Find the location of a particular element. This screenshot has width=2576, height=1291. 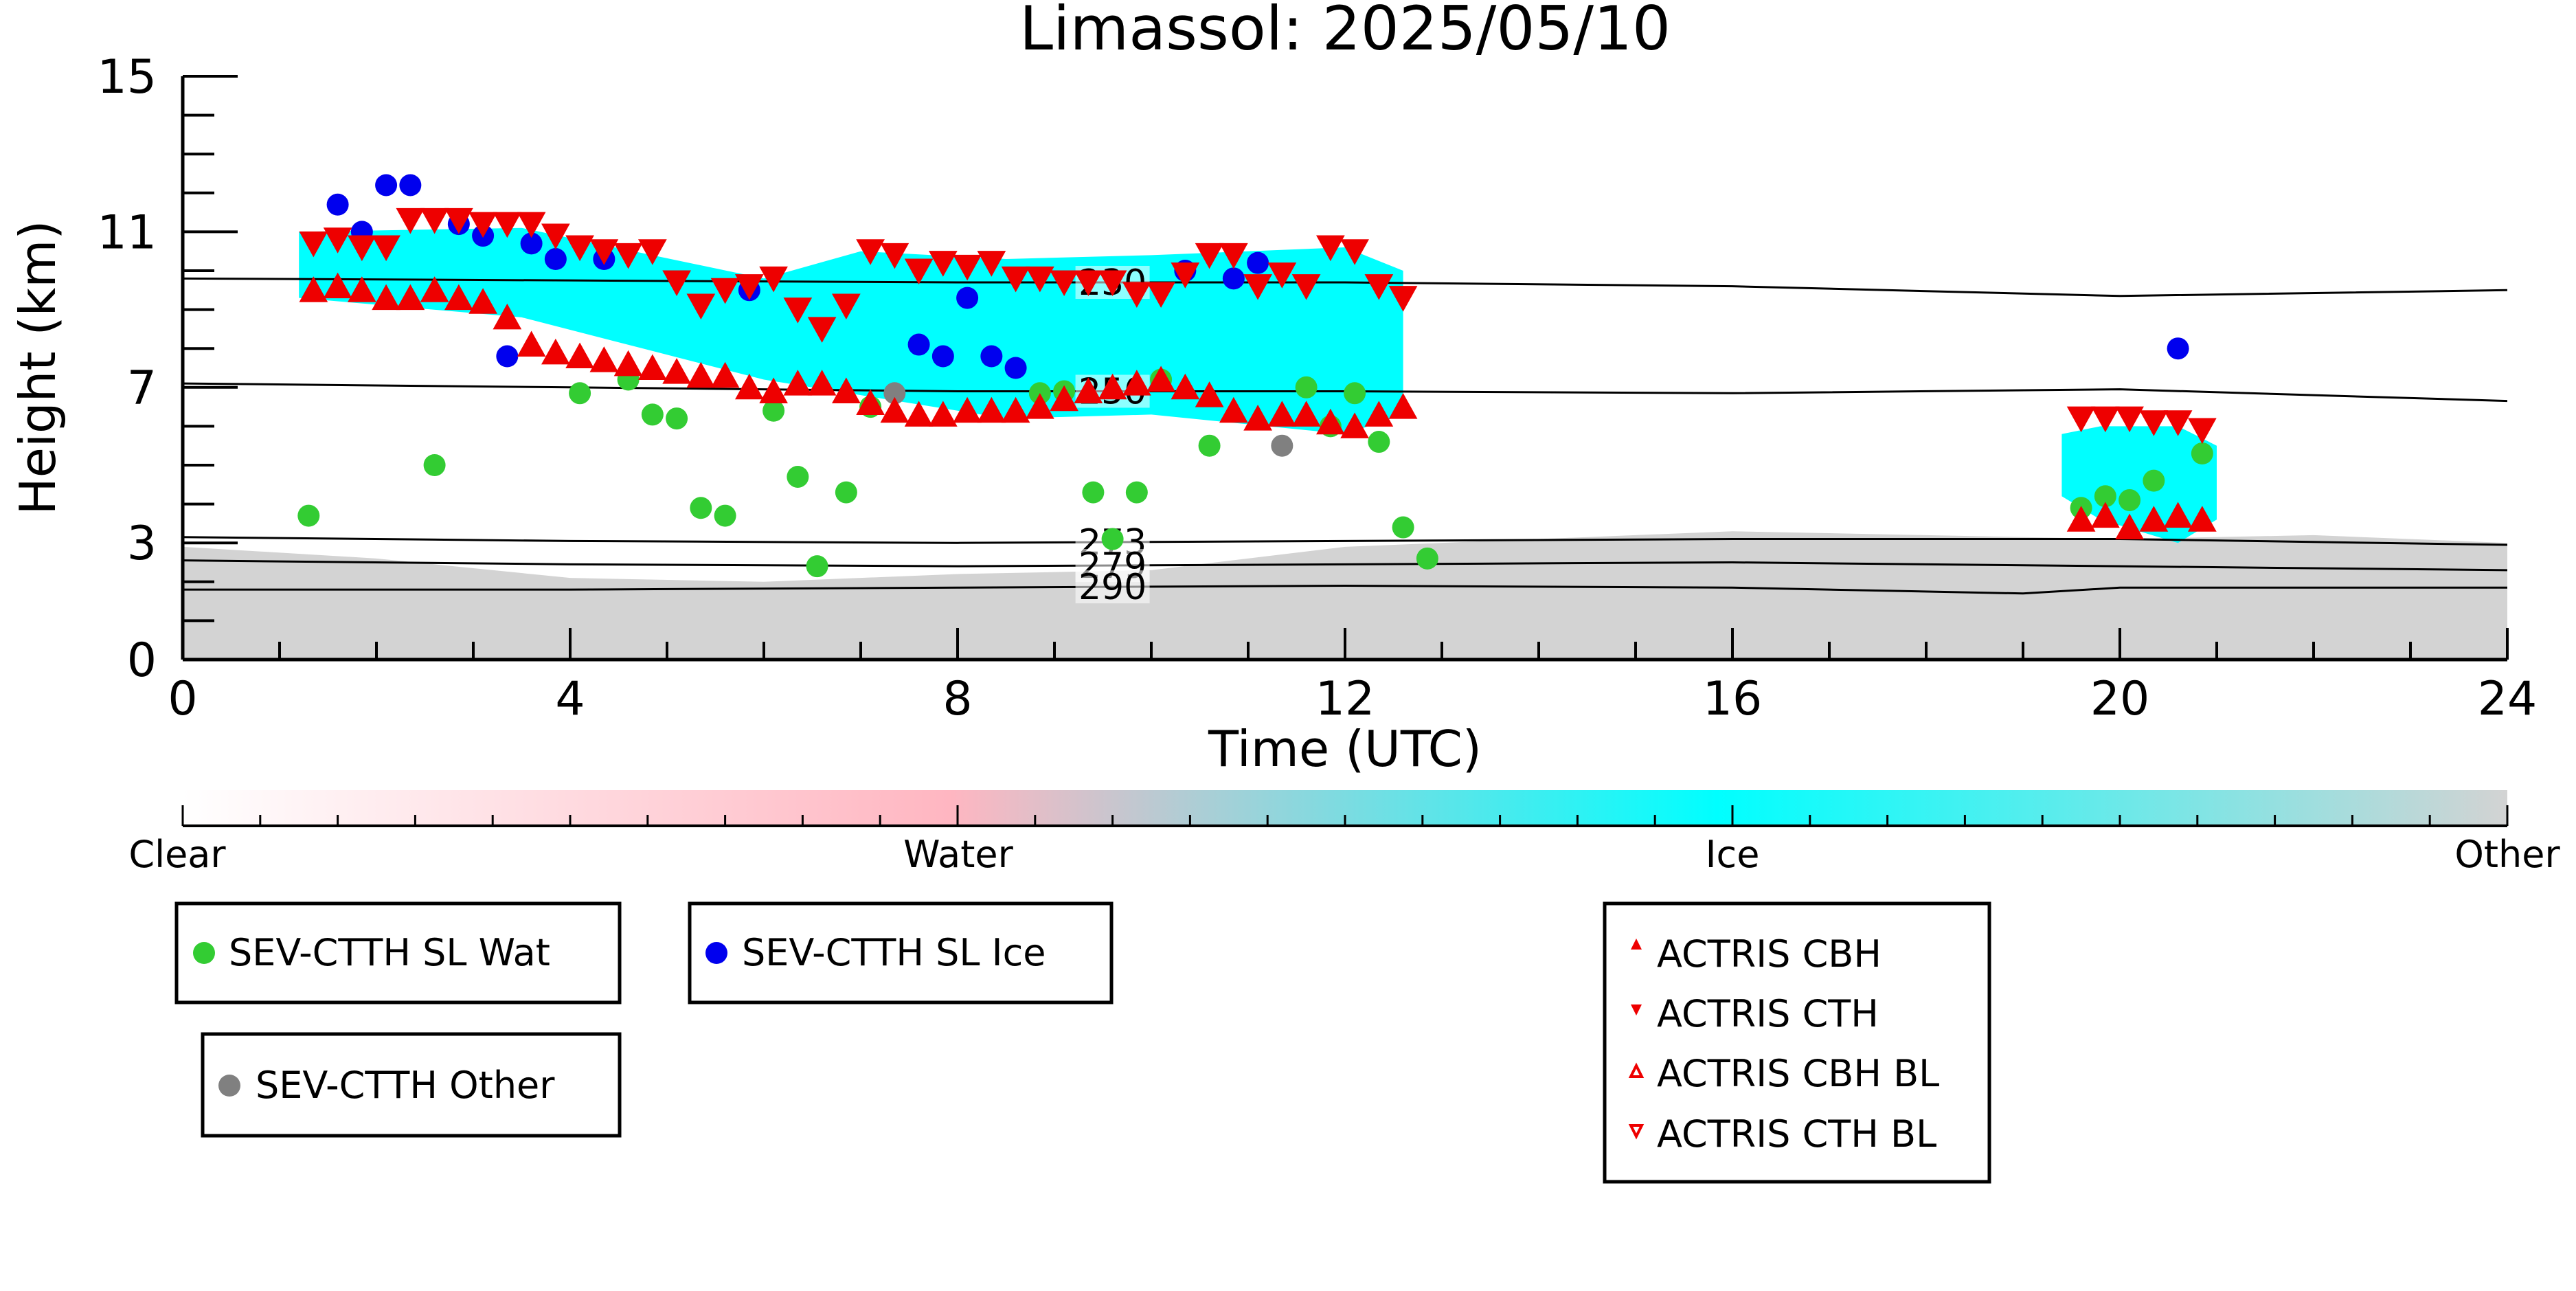

x-tick-label: 8 is located at coordinates (957, 699).